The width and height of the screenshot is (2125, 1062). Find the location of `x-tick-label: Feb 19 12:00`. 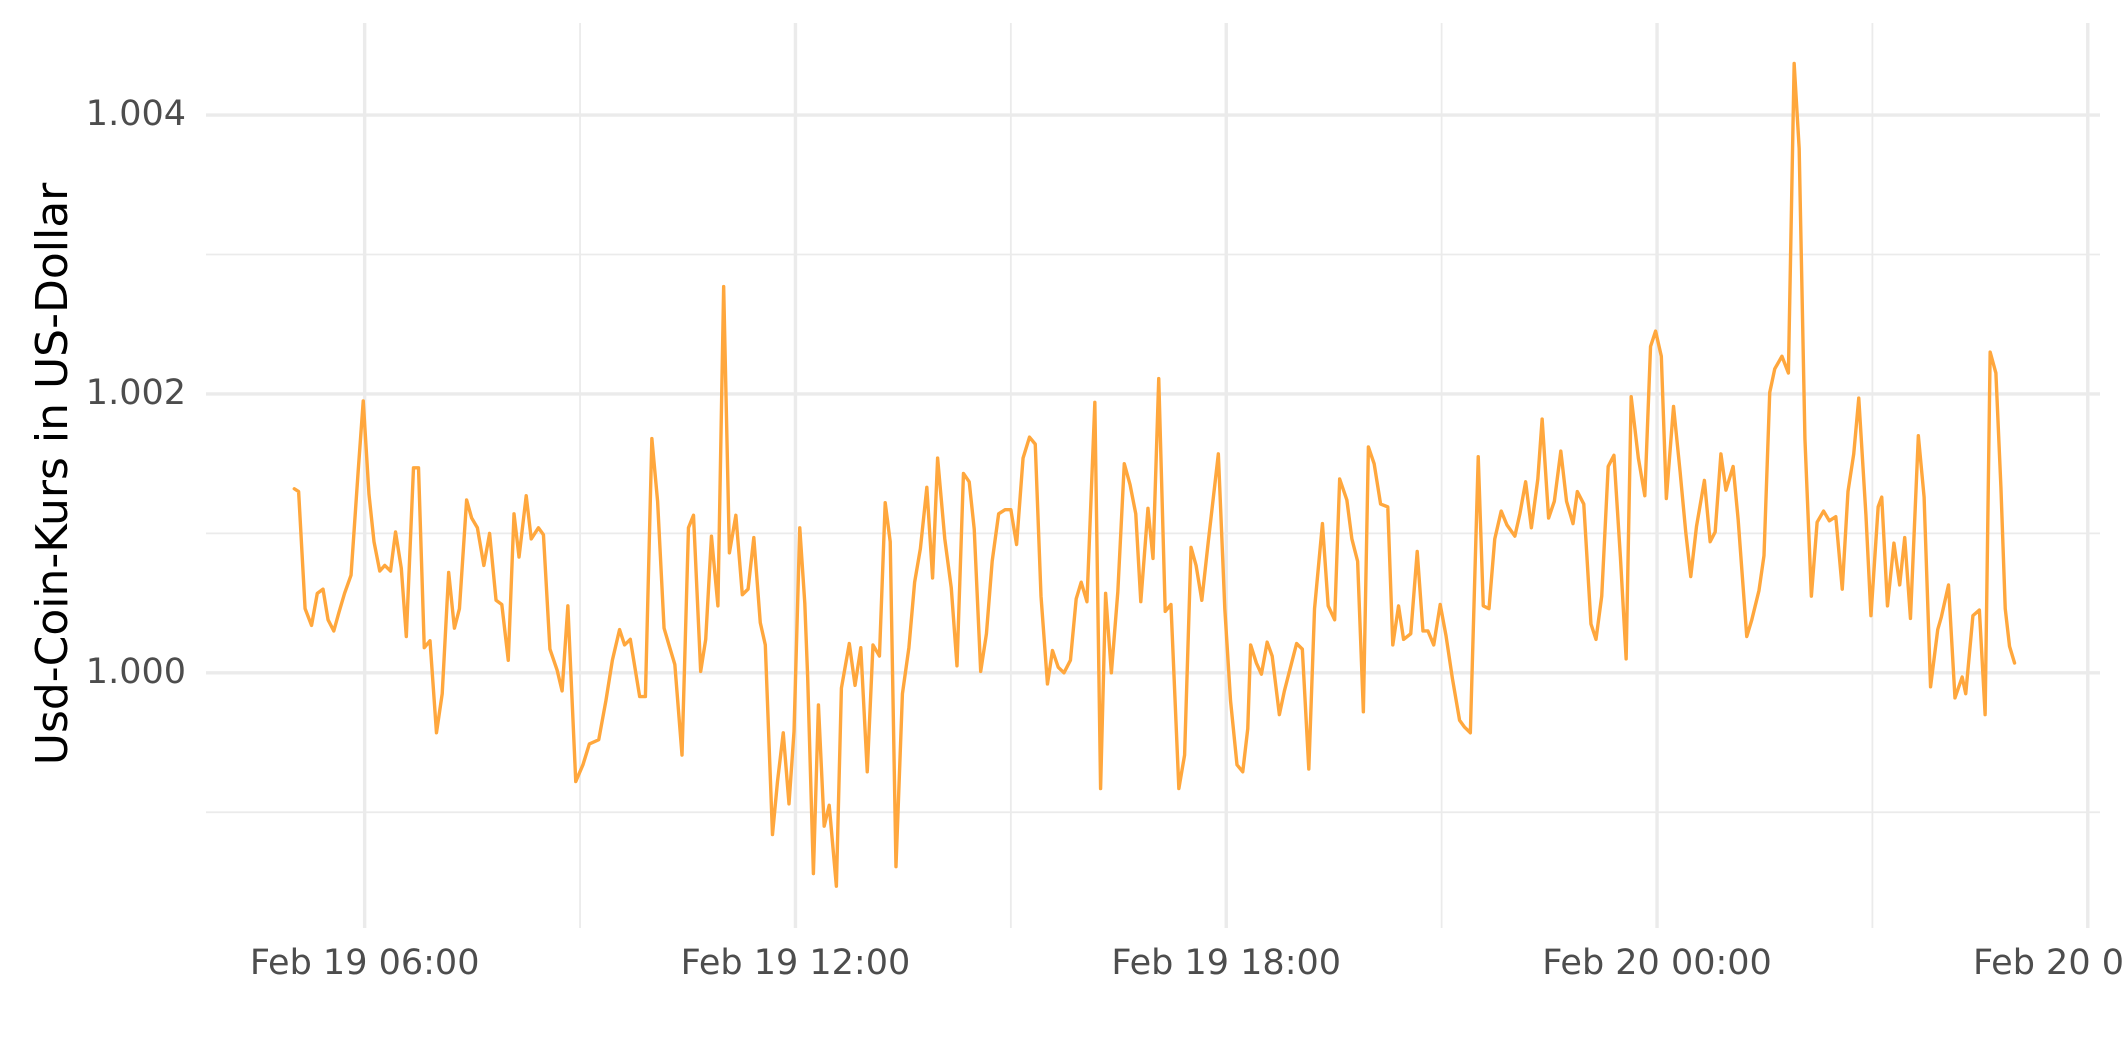

x-tick-label: Feb 19 12:00 is located at coordinates (796, 963).